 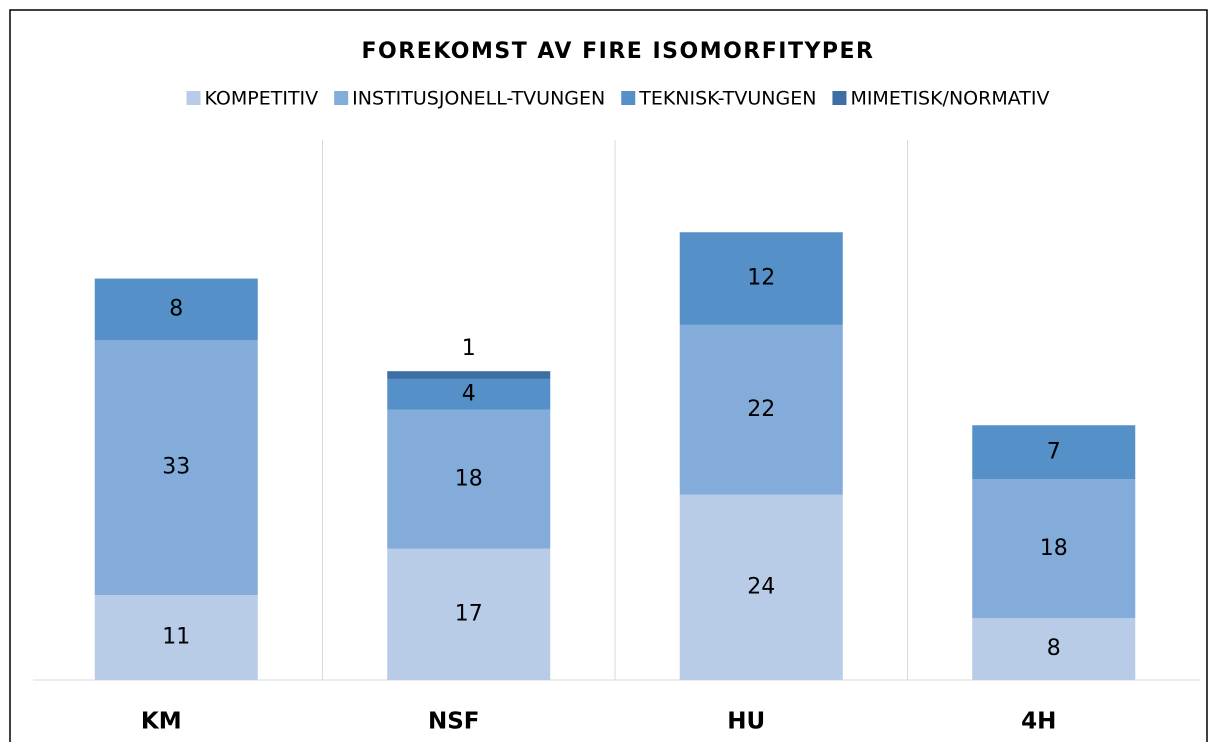 I want to click on x-tick-label: KM, so click(x=161, y=722).